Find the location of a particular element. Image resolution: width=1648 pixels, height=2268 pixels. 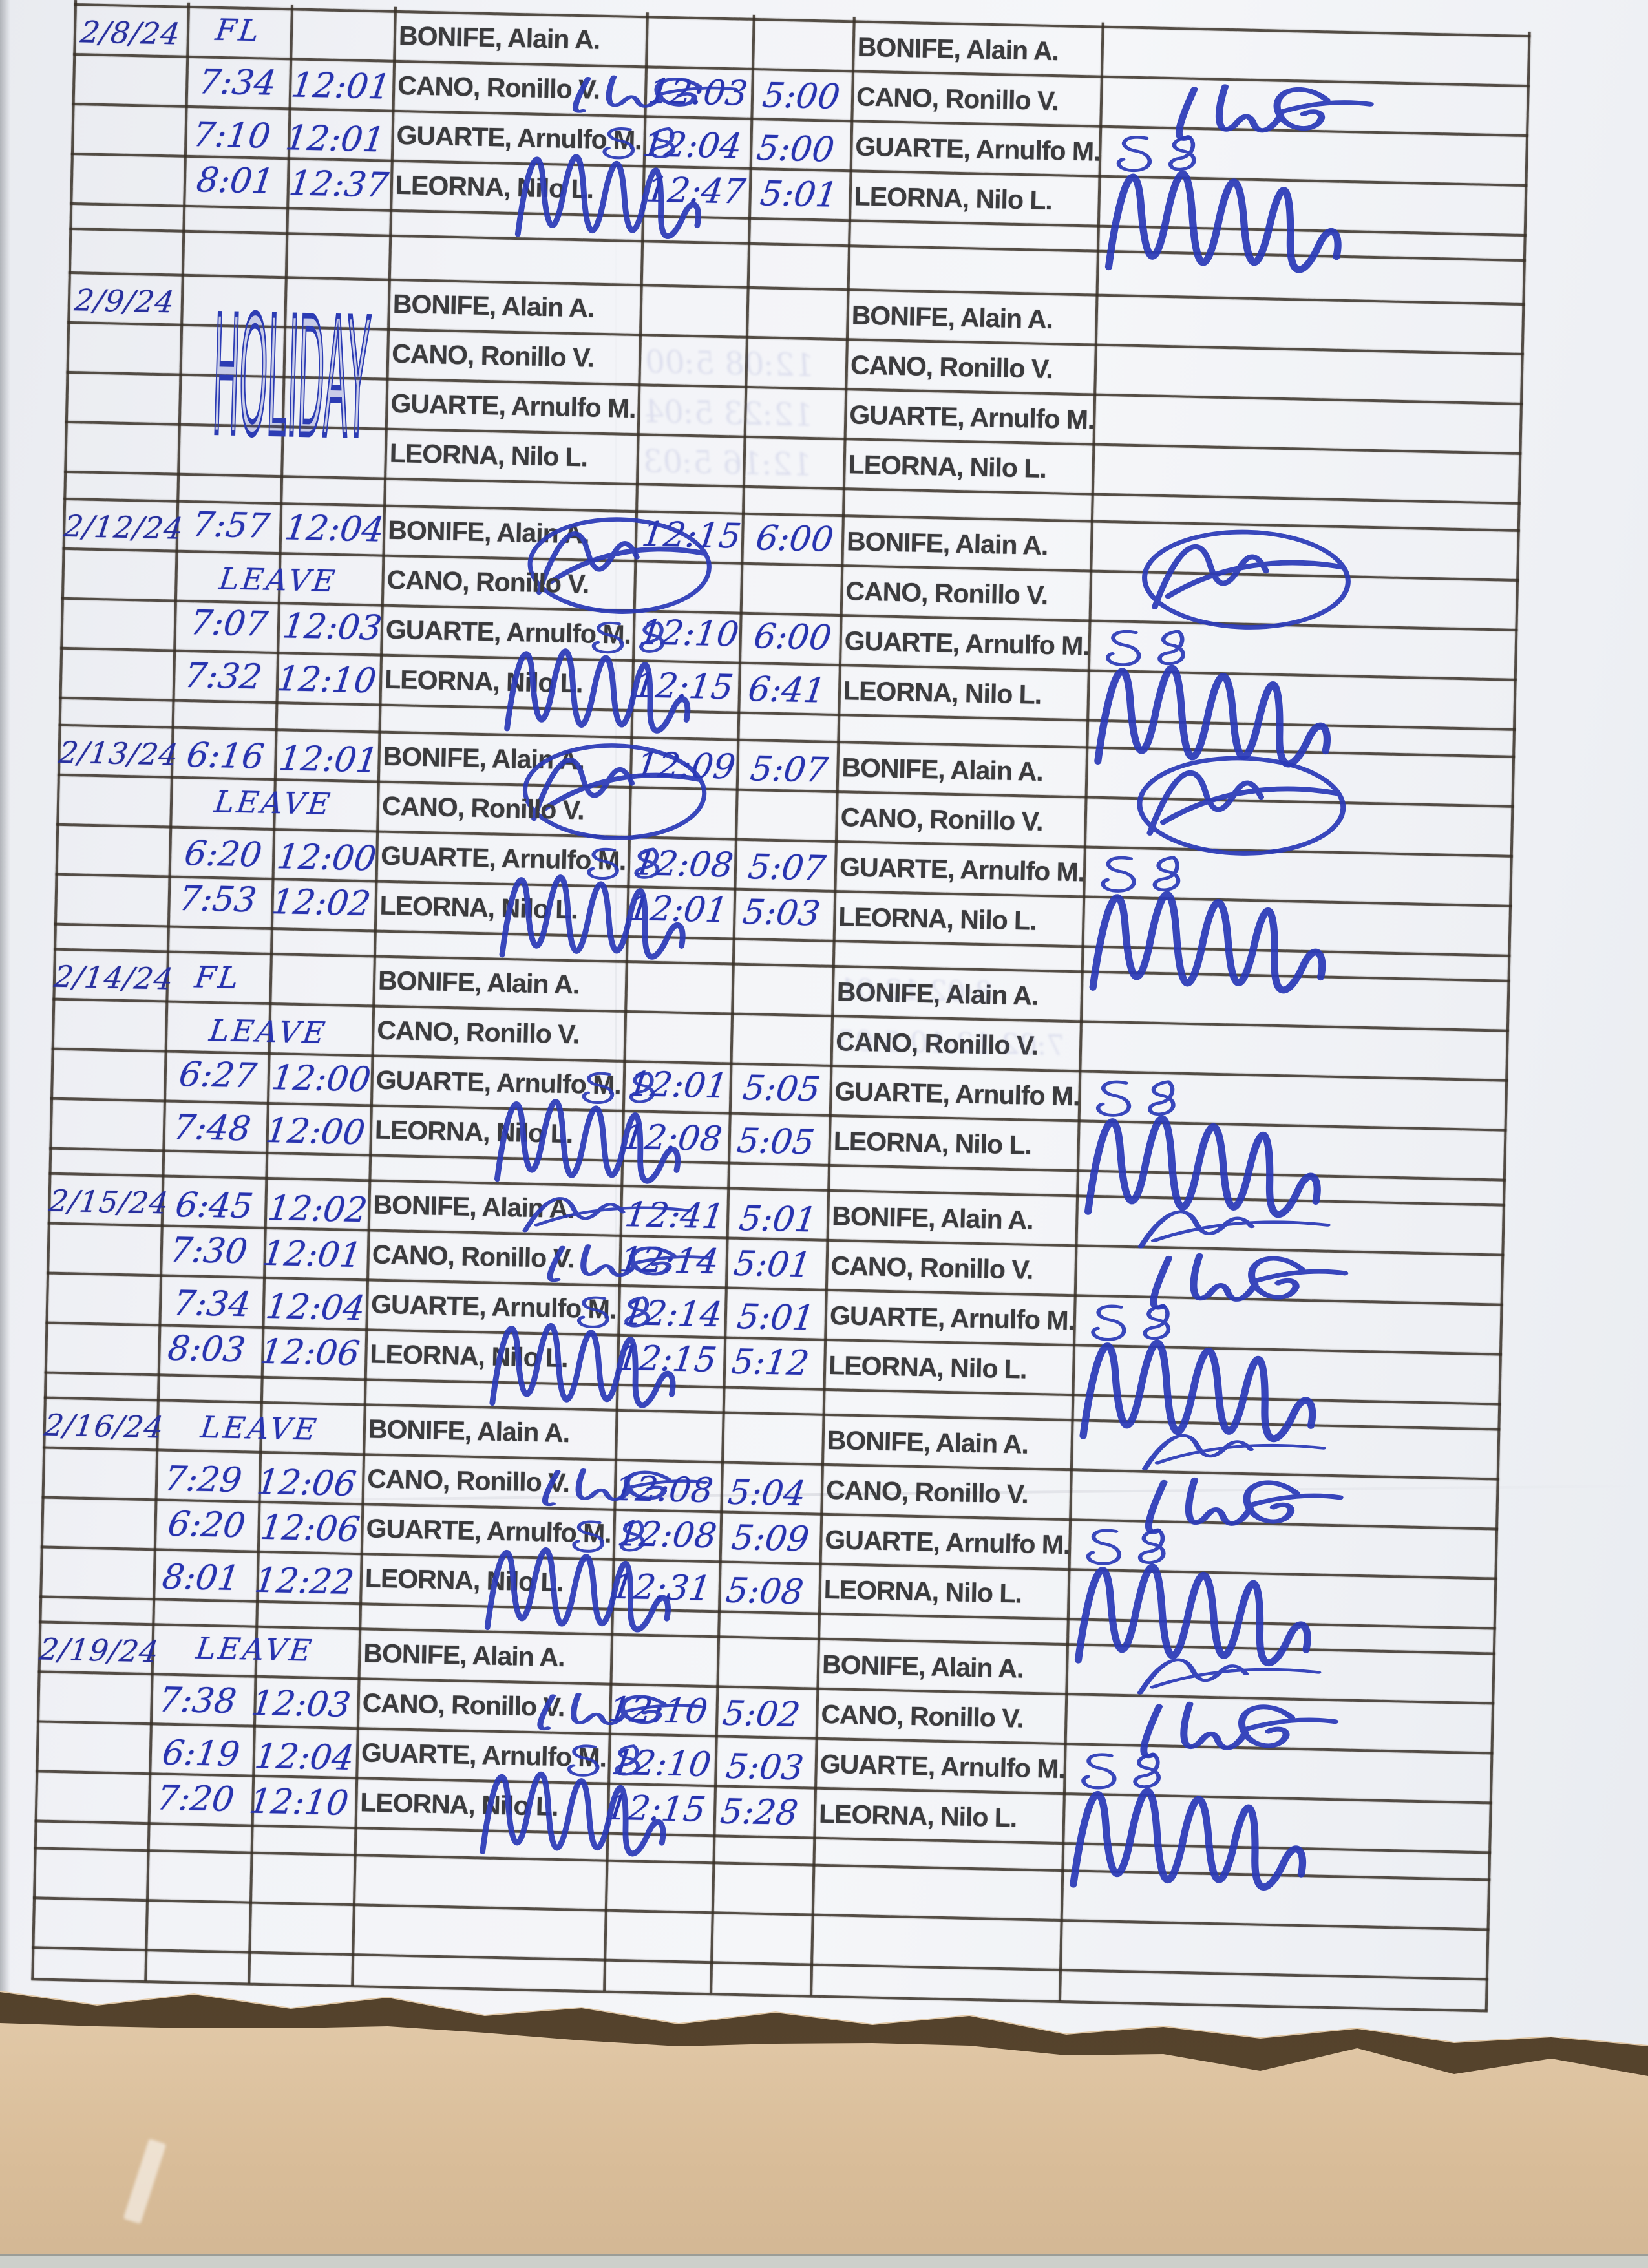

pm-time-out-cell: 5:09 is located at coordinates (770, 1539).